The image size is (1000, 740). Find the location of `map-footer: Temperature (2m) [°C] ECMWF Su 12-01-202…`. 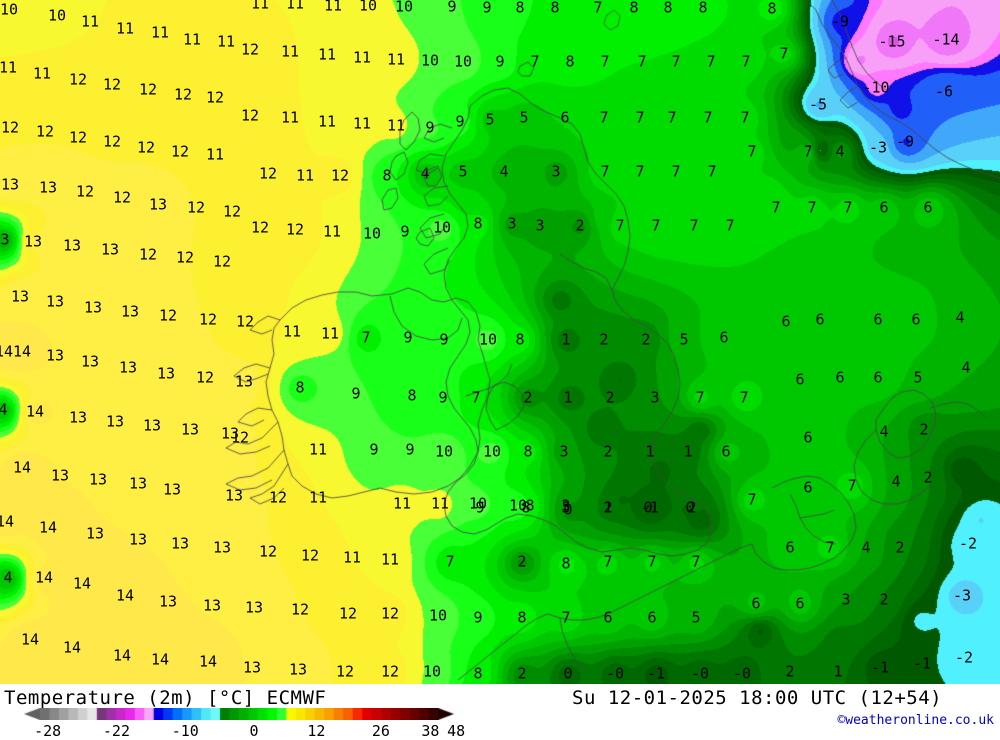

map-footer: Temperature (2m) [°C] ECMWF Su 12-01-202… is located at coordinates (500, 712).